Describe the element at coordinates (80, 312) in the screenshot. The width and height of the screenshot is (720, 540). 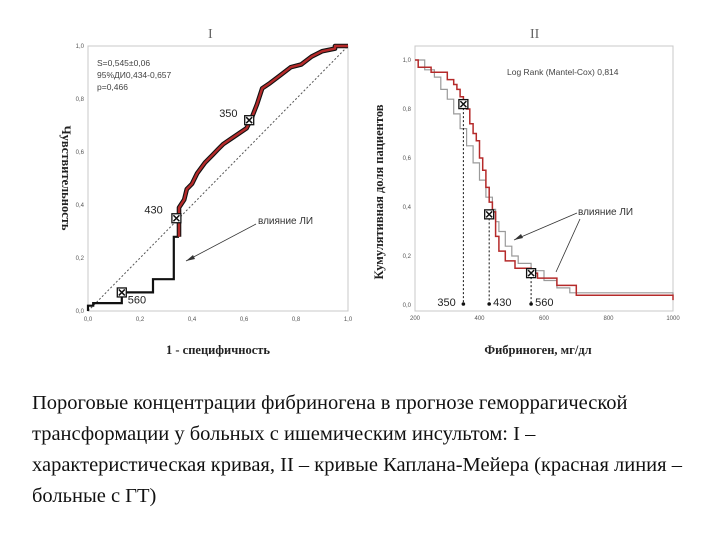
I see `roc-y-tick-label: 0,0` at that location.